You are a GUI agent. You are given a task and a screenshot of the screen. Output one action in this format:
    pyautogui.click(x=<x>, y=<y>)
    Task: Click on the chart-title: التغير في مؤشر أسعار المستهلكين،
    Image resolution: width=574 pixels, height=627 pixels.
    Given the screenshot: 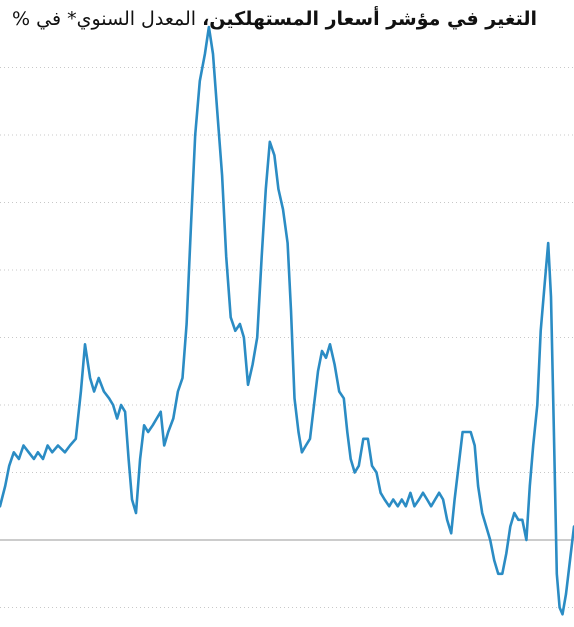 What is the action you would take?
    pyautogui.click(x=369, y=19)
    